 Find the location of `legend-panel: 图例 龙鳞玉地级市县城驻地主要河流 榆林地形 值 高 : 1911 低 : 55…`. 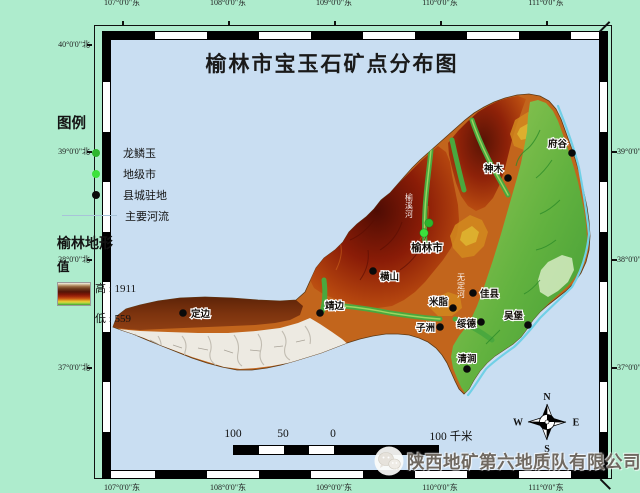

legend-panel: 图例 龙鳞玉地级市县城驻地主要河流 榆林地形 值 高 : 1911 低 : 55… is located at coordinates (142, 219).